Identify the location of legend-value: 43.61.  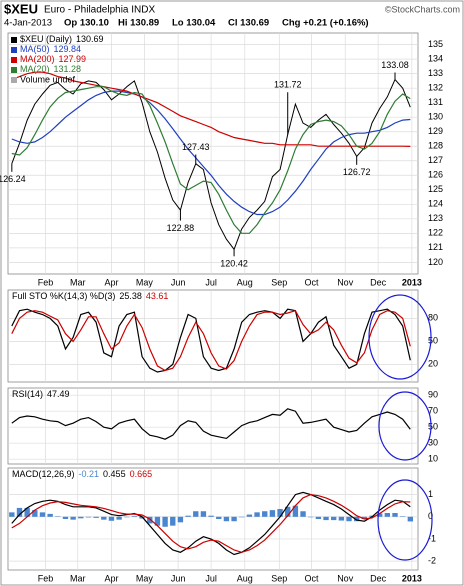
(157, 296).